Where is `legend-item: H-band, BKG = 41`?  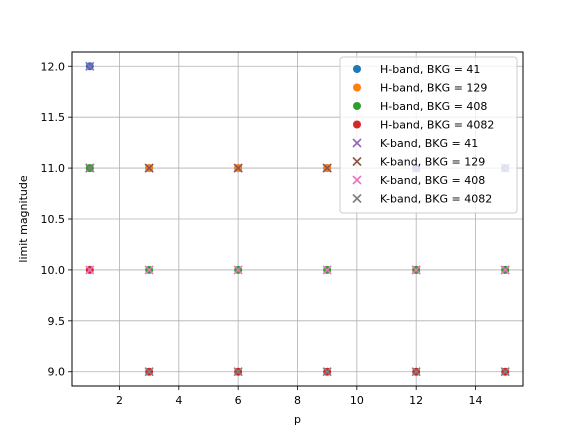
legend-item: H-band, BKG = 41 is located at coordinates (416, 69).